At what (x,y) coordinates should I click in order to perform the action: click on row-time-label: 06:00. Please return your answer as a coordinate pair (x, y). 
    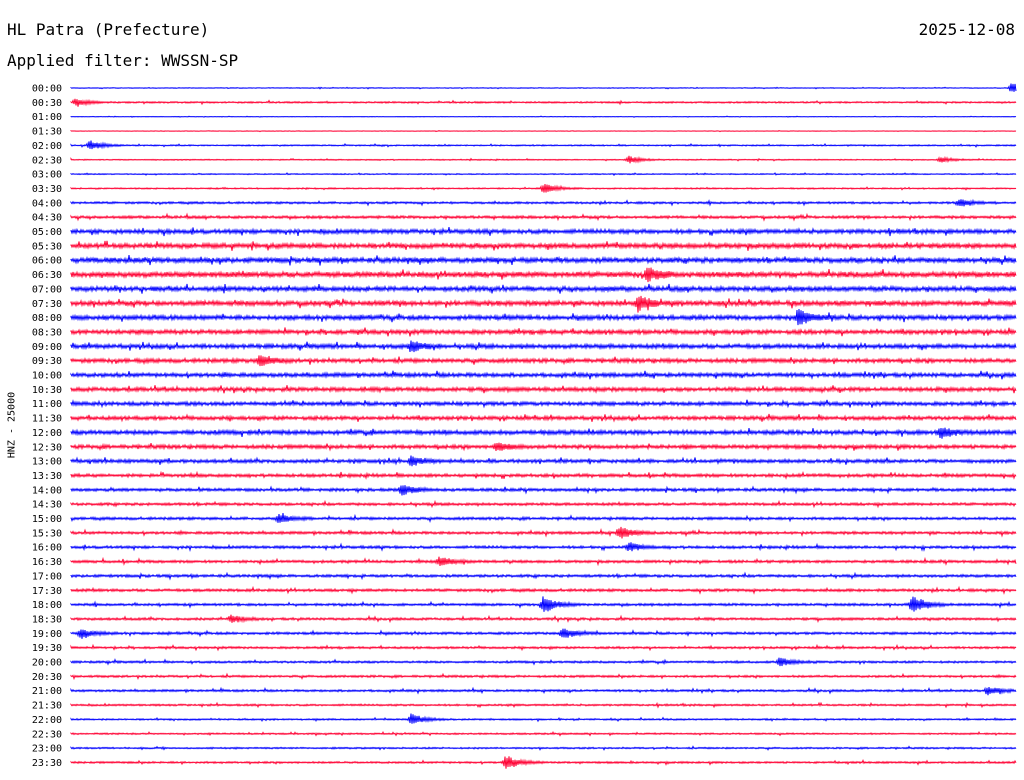
    Looking at the image, I should click on (47, 261).